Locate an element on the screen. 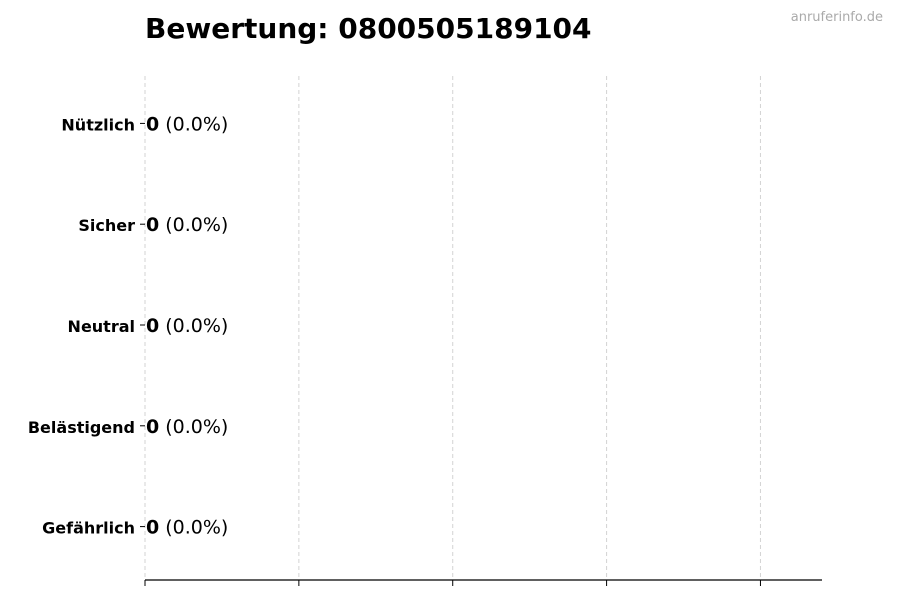 The image size is (900, 600). chart-title: Bewertung: 0800505189104 is located at coordinates (368, 28).